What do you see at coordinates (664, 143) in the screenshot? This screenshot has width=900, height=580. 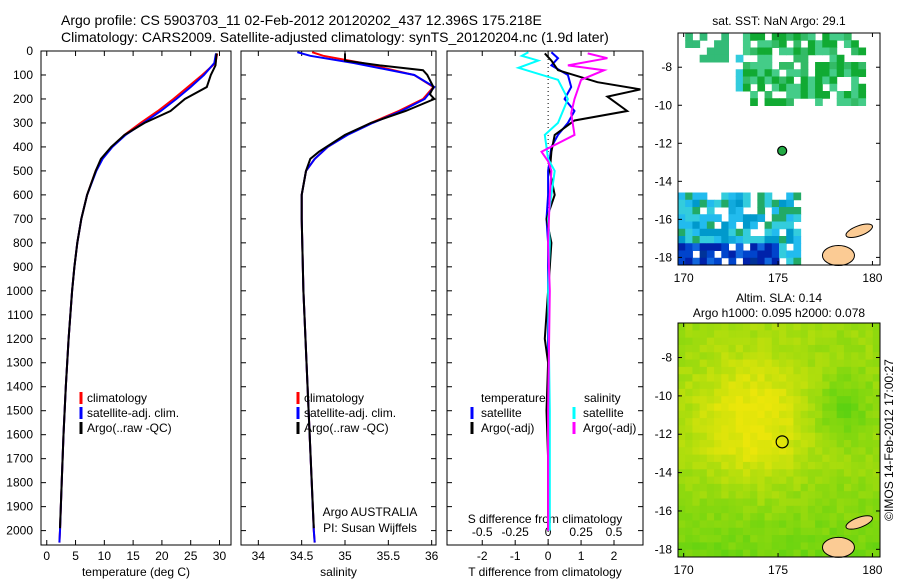 I see `map-ytick-label: -12` at bounding box center [664, 143].